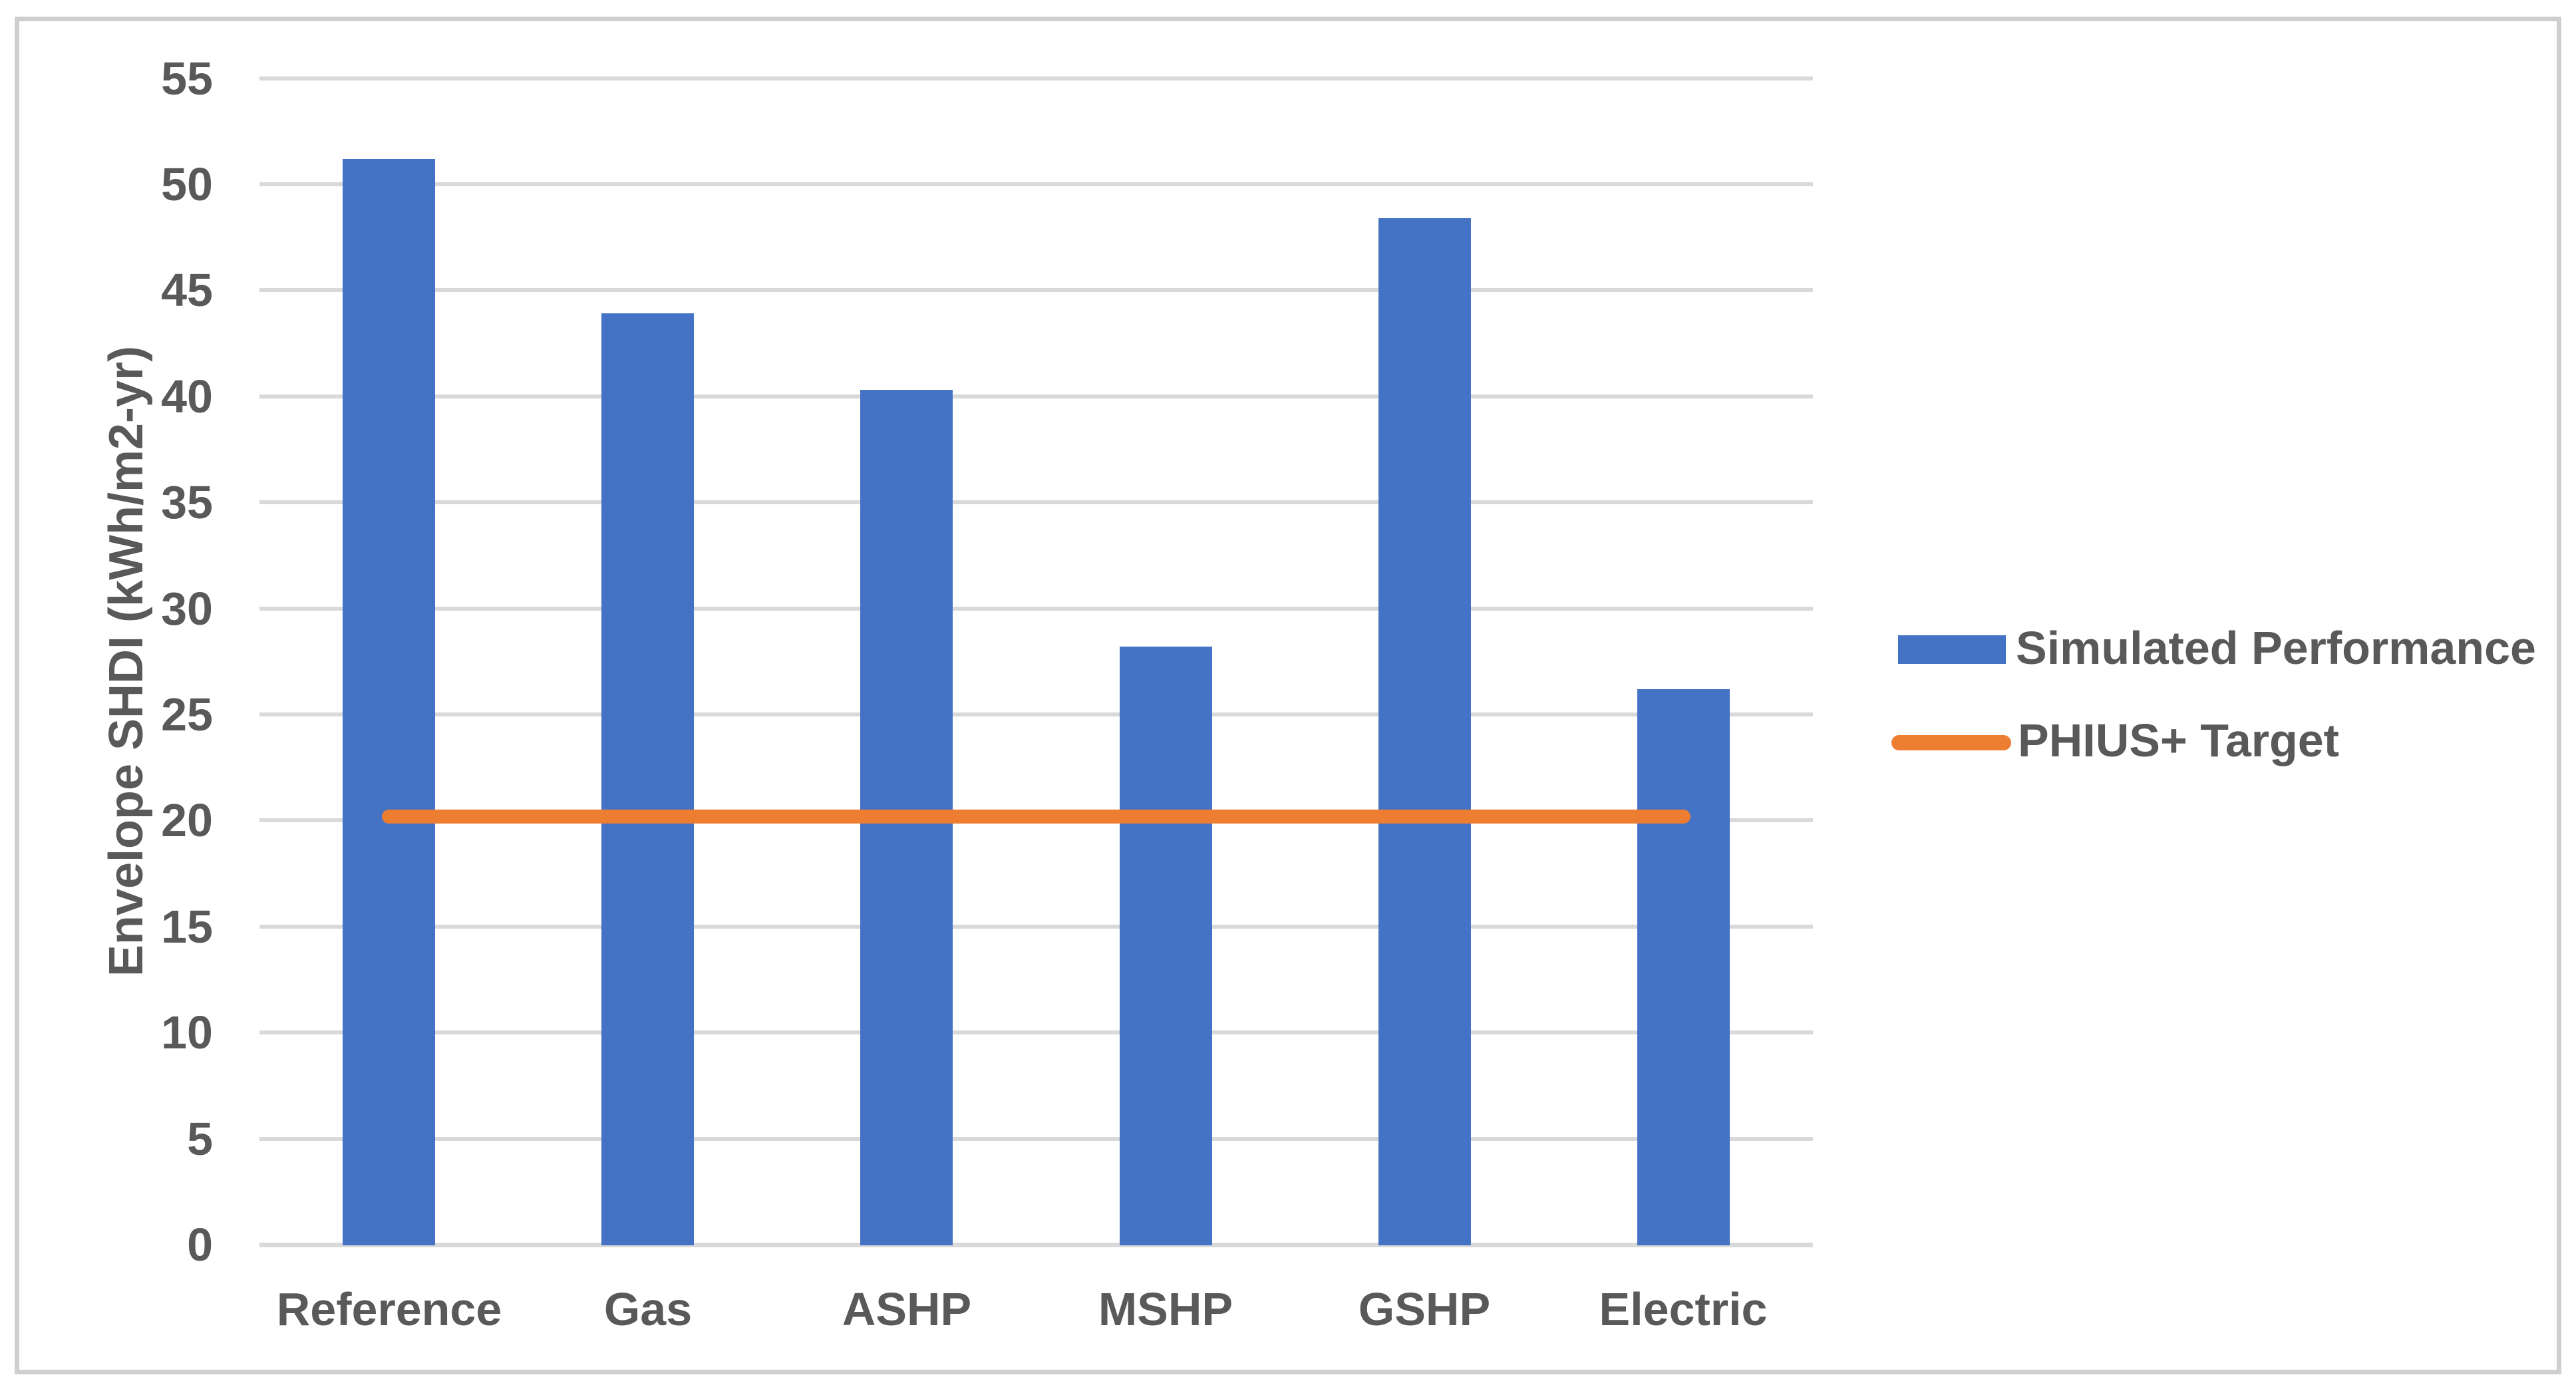  What do you see at coordinates (187, 715) in the screenshot?
I see `y-tick-label: 25` at bounding box center [187, 715].